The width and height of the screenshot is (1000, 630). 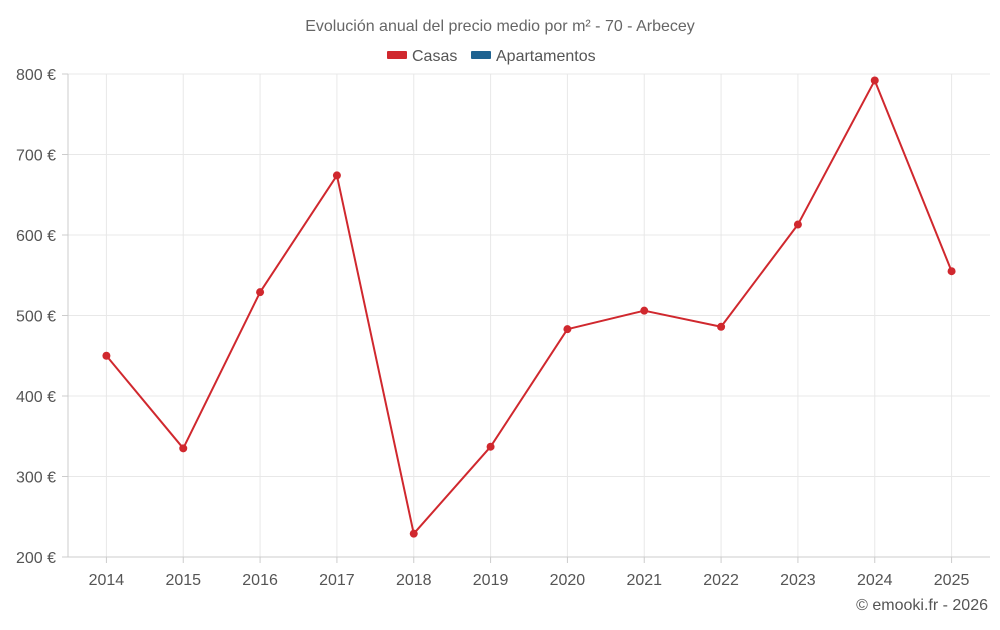 What do you see at coordinates (413, 533) in the screenshot?
I see `data-point-casas-2018` at bounding box center [413, 533].